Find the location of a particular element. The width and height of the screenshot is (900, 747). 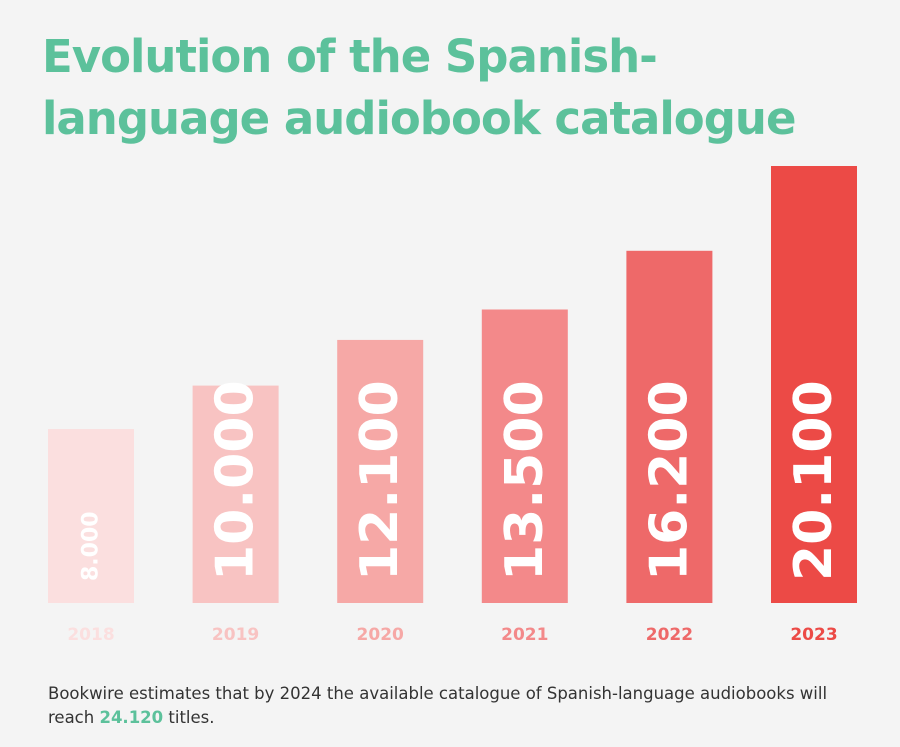

x-tick-label: 2022 is located at coordinates (669, 635).